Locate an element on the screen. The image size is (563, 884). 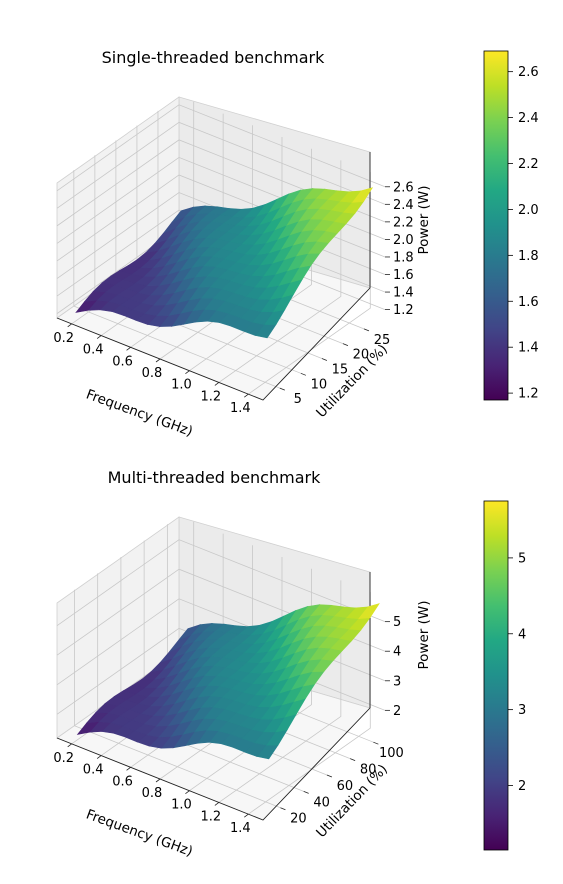
z-ticks: 1.2 1.4 1.6 1.8 2.0 2.2 2.4 2.6 is located at coordinates (399, 249).